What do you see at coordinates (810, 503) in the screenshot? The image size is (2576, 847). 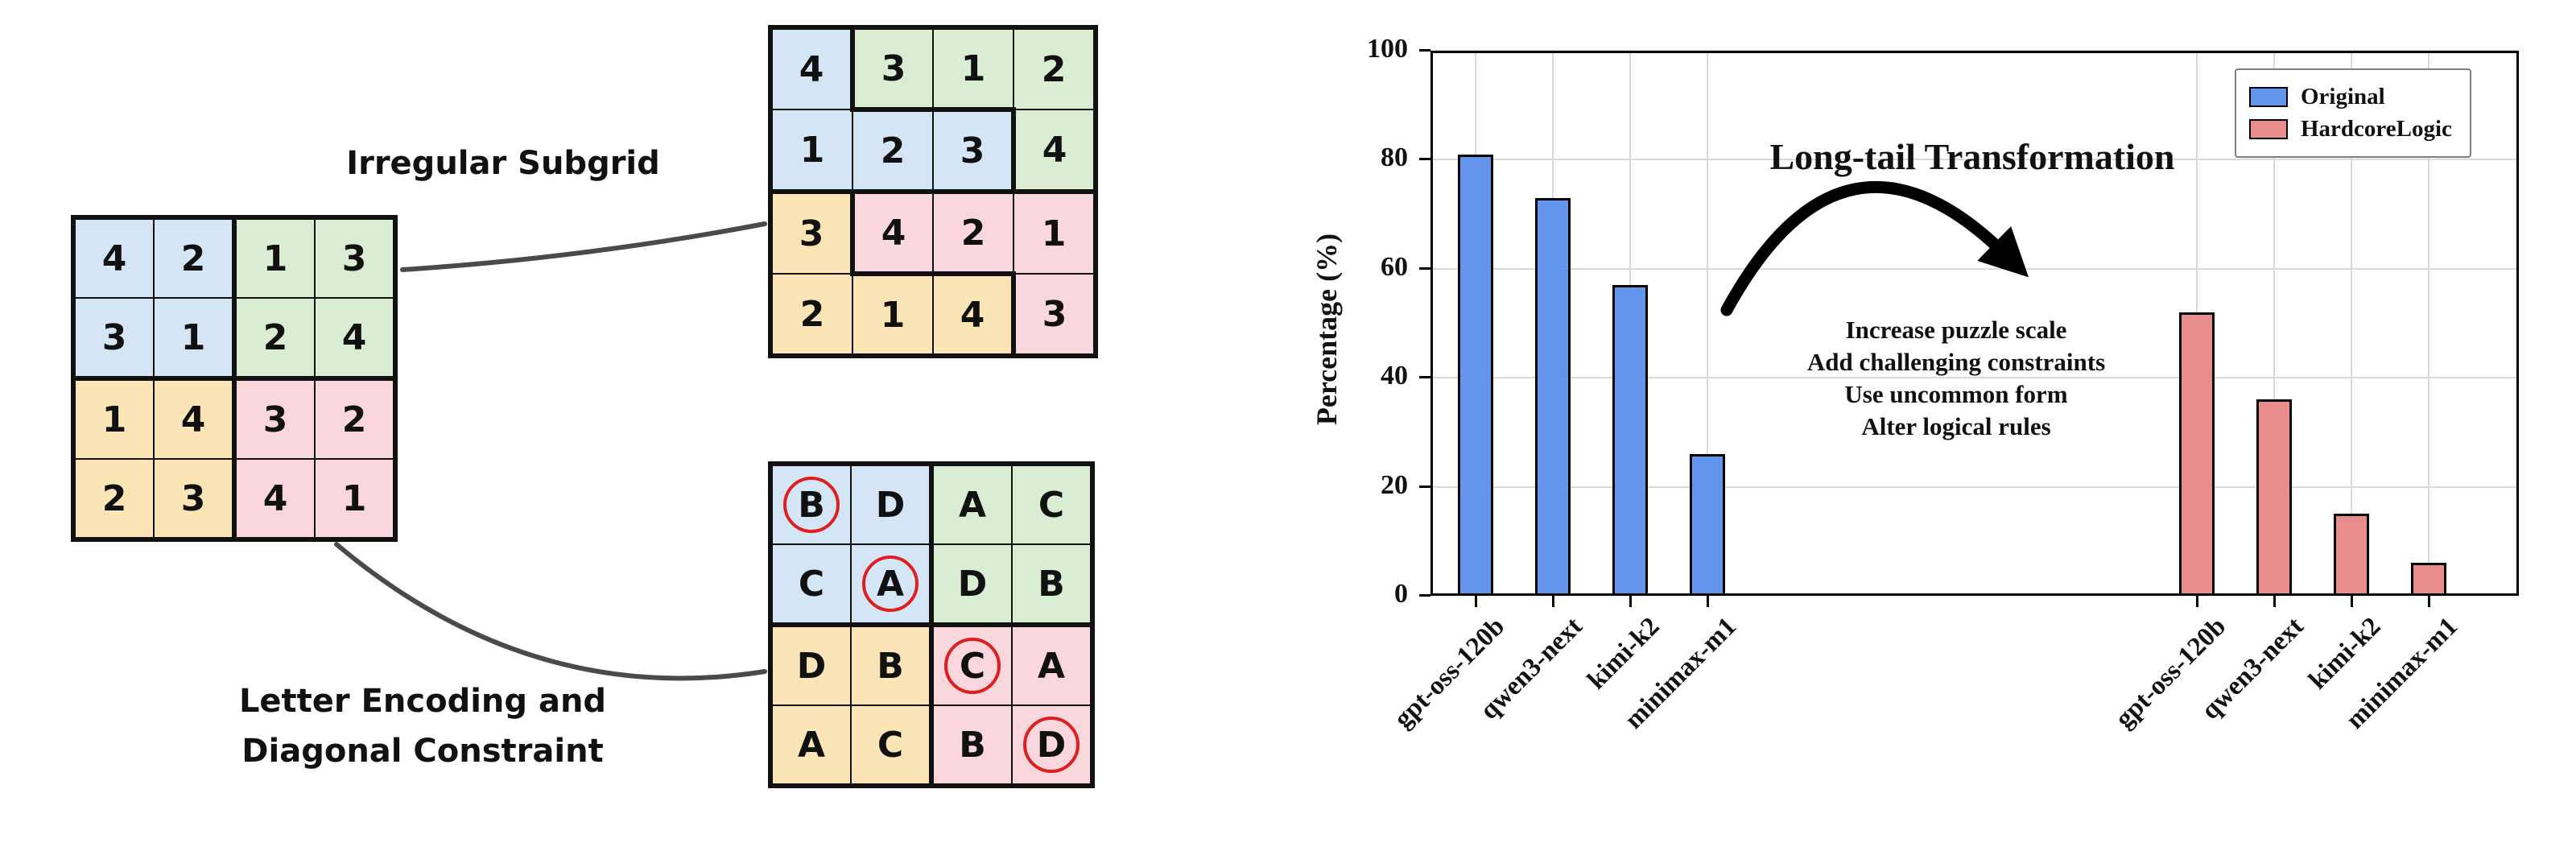 I see `cell-r0c0: B` at bounding box center [810, 503].